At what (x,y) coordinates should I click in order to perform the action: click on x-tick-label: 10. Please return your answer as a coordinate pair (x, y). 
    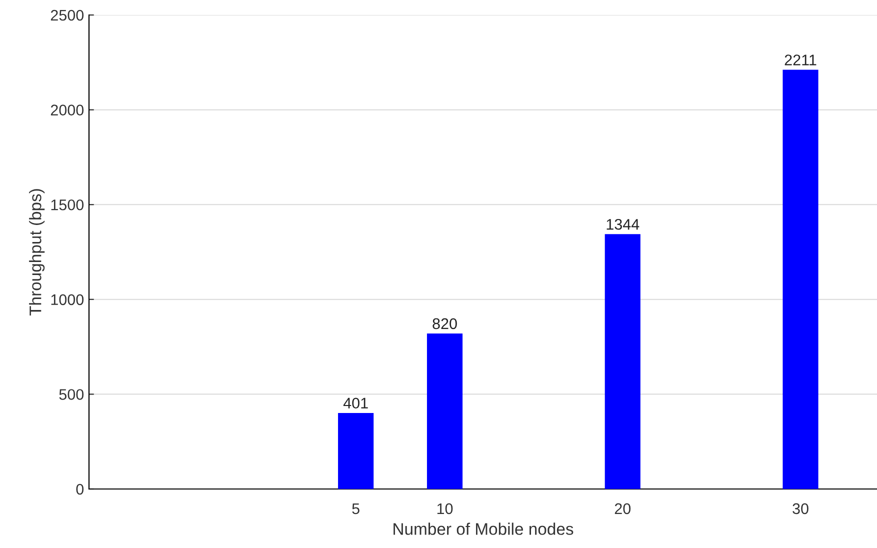
    Looking at the image, I should click on (445, 508).